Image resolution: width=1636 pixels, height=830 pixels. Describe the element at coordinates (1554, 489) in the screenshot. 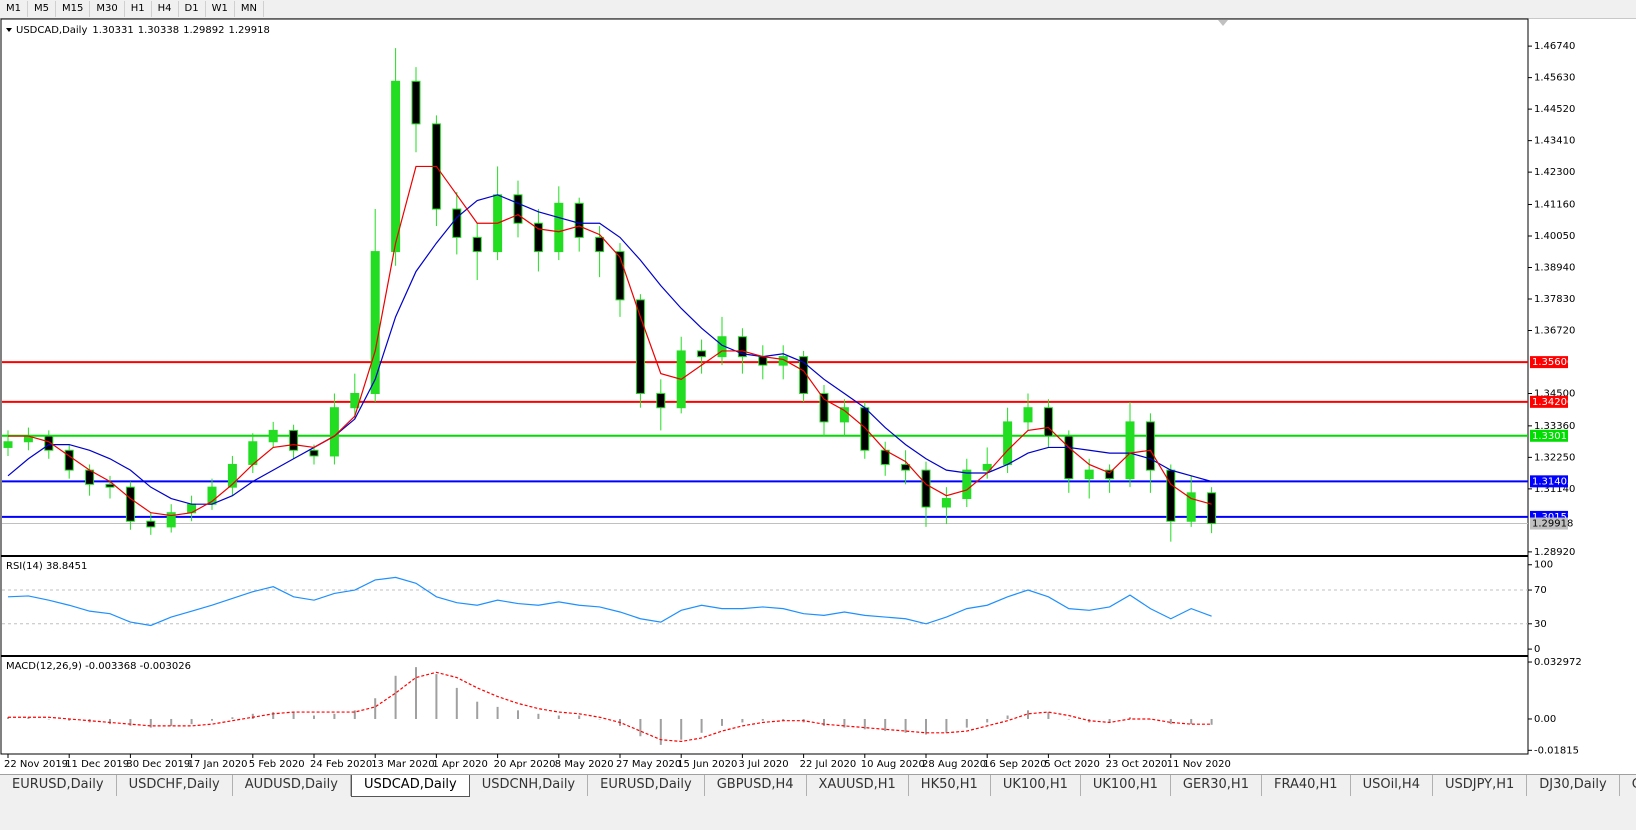

I see `y-tick-label: 1.31140` at that location.